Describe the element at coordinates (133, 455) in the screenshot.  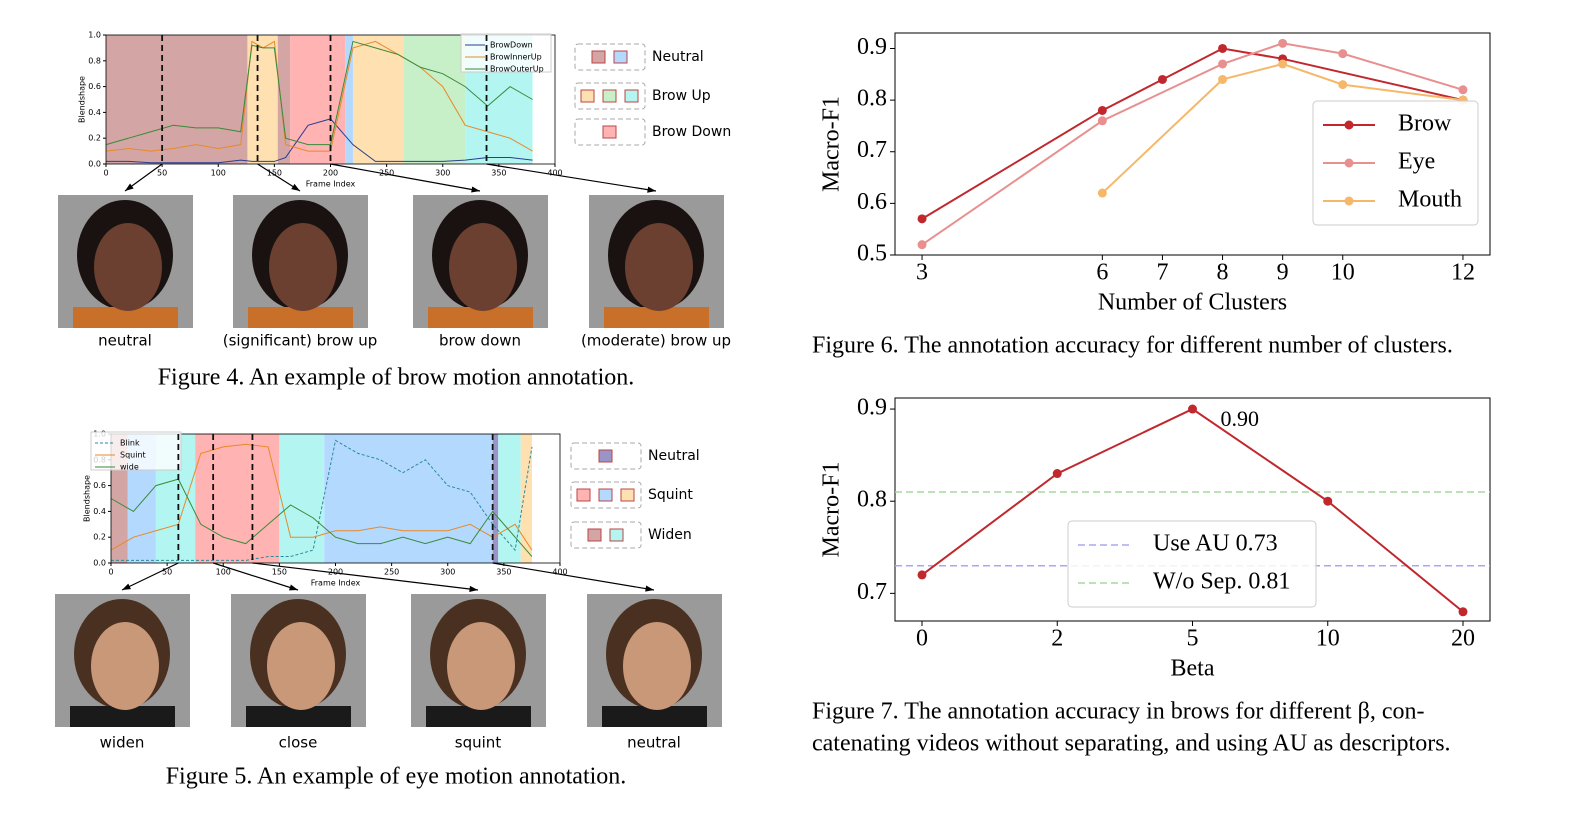
I see `legend-label: Squint` at that location.